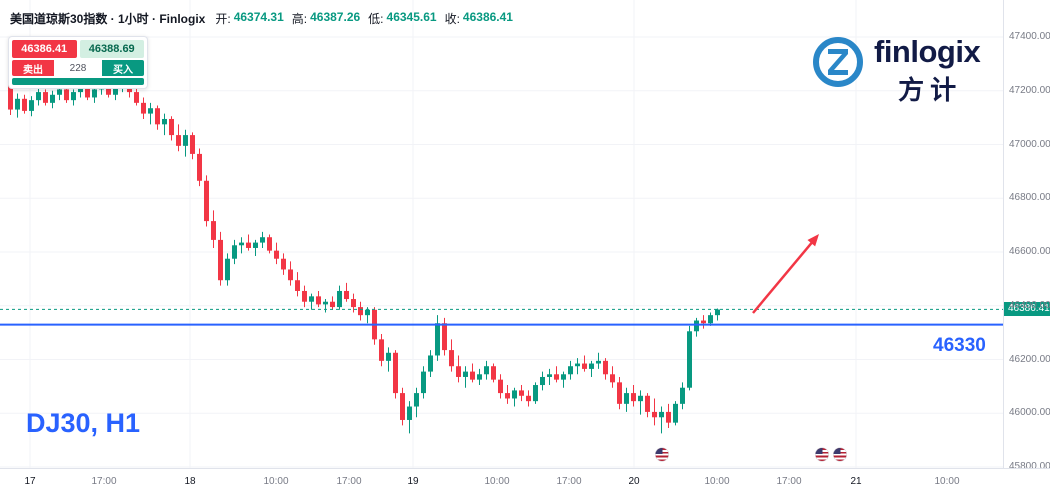  I want to click on symbol-title: 美国道琼斯30指数 · 1小时 · Finlogix, so click(108, 19).